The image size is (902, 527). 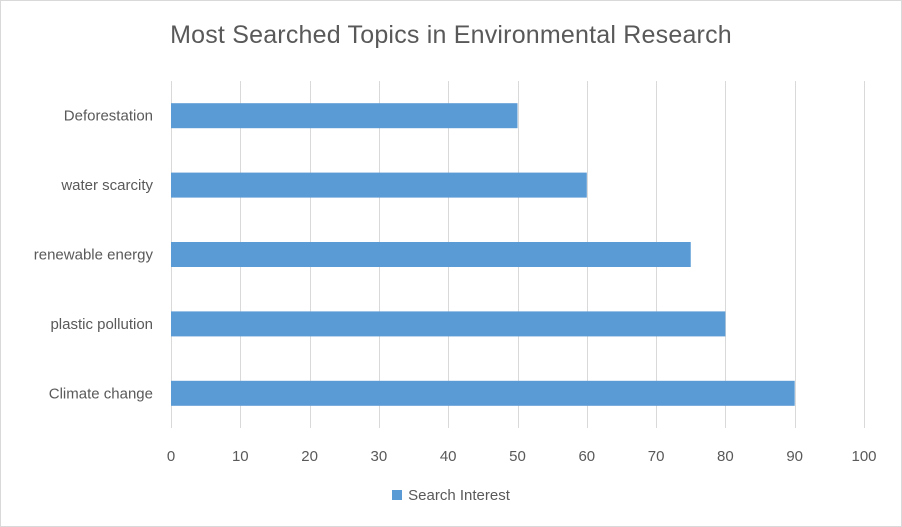 What do you see at coordinates (586, 456) in the screenshot?
I see `x-tick-label: 60` at bounding box center [586, 456].